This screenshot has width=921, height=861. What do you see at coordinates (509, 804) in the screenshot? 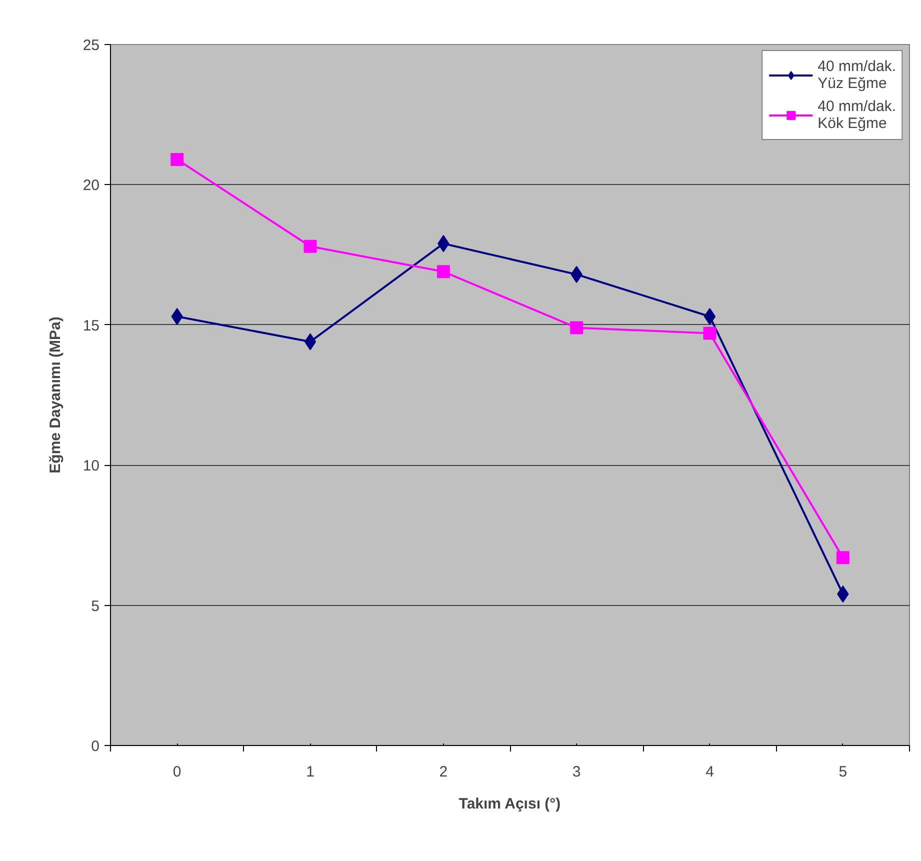
I see `x-axis-title: Takım Açısı (°)` at bounding box center [509, 804].